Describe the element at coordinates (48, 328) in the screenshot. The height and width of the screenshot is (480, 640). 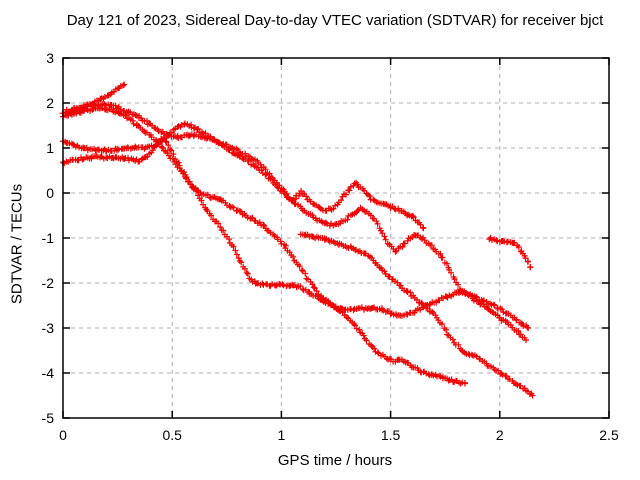
I see `y-tick-label: -3` at that location.